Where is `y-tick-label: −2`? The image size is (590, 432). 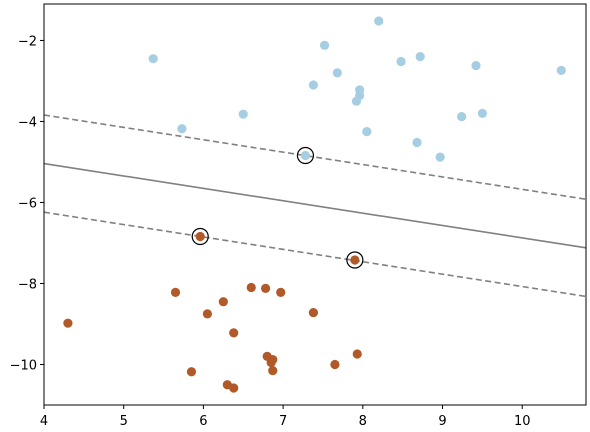 y-tick-label: −2 is located at coordinates (27, 41).